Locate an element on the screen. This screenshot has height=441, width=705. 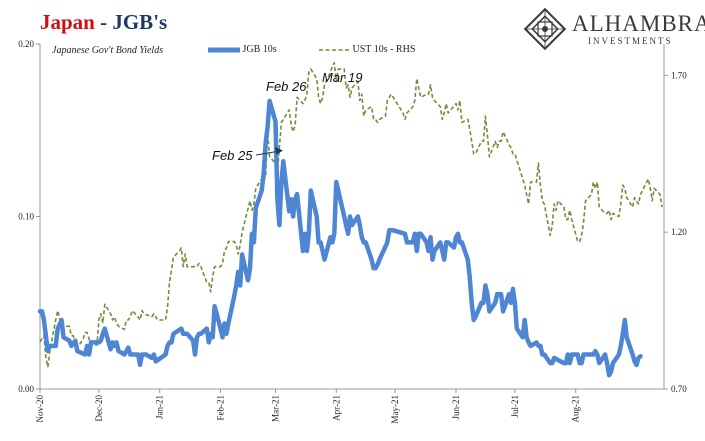
logo-sub: INVESTMENTS is located at coordinates (630, 41).